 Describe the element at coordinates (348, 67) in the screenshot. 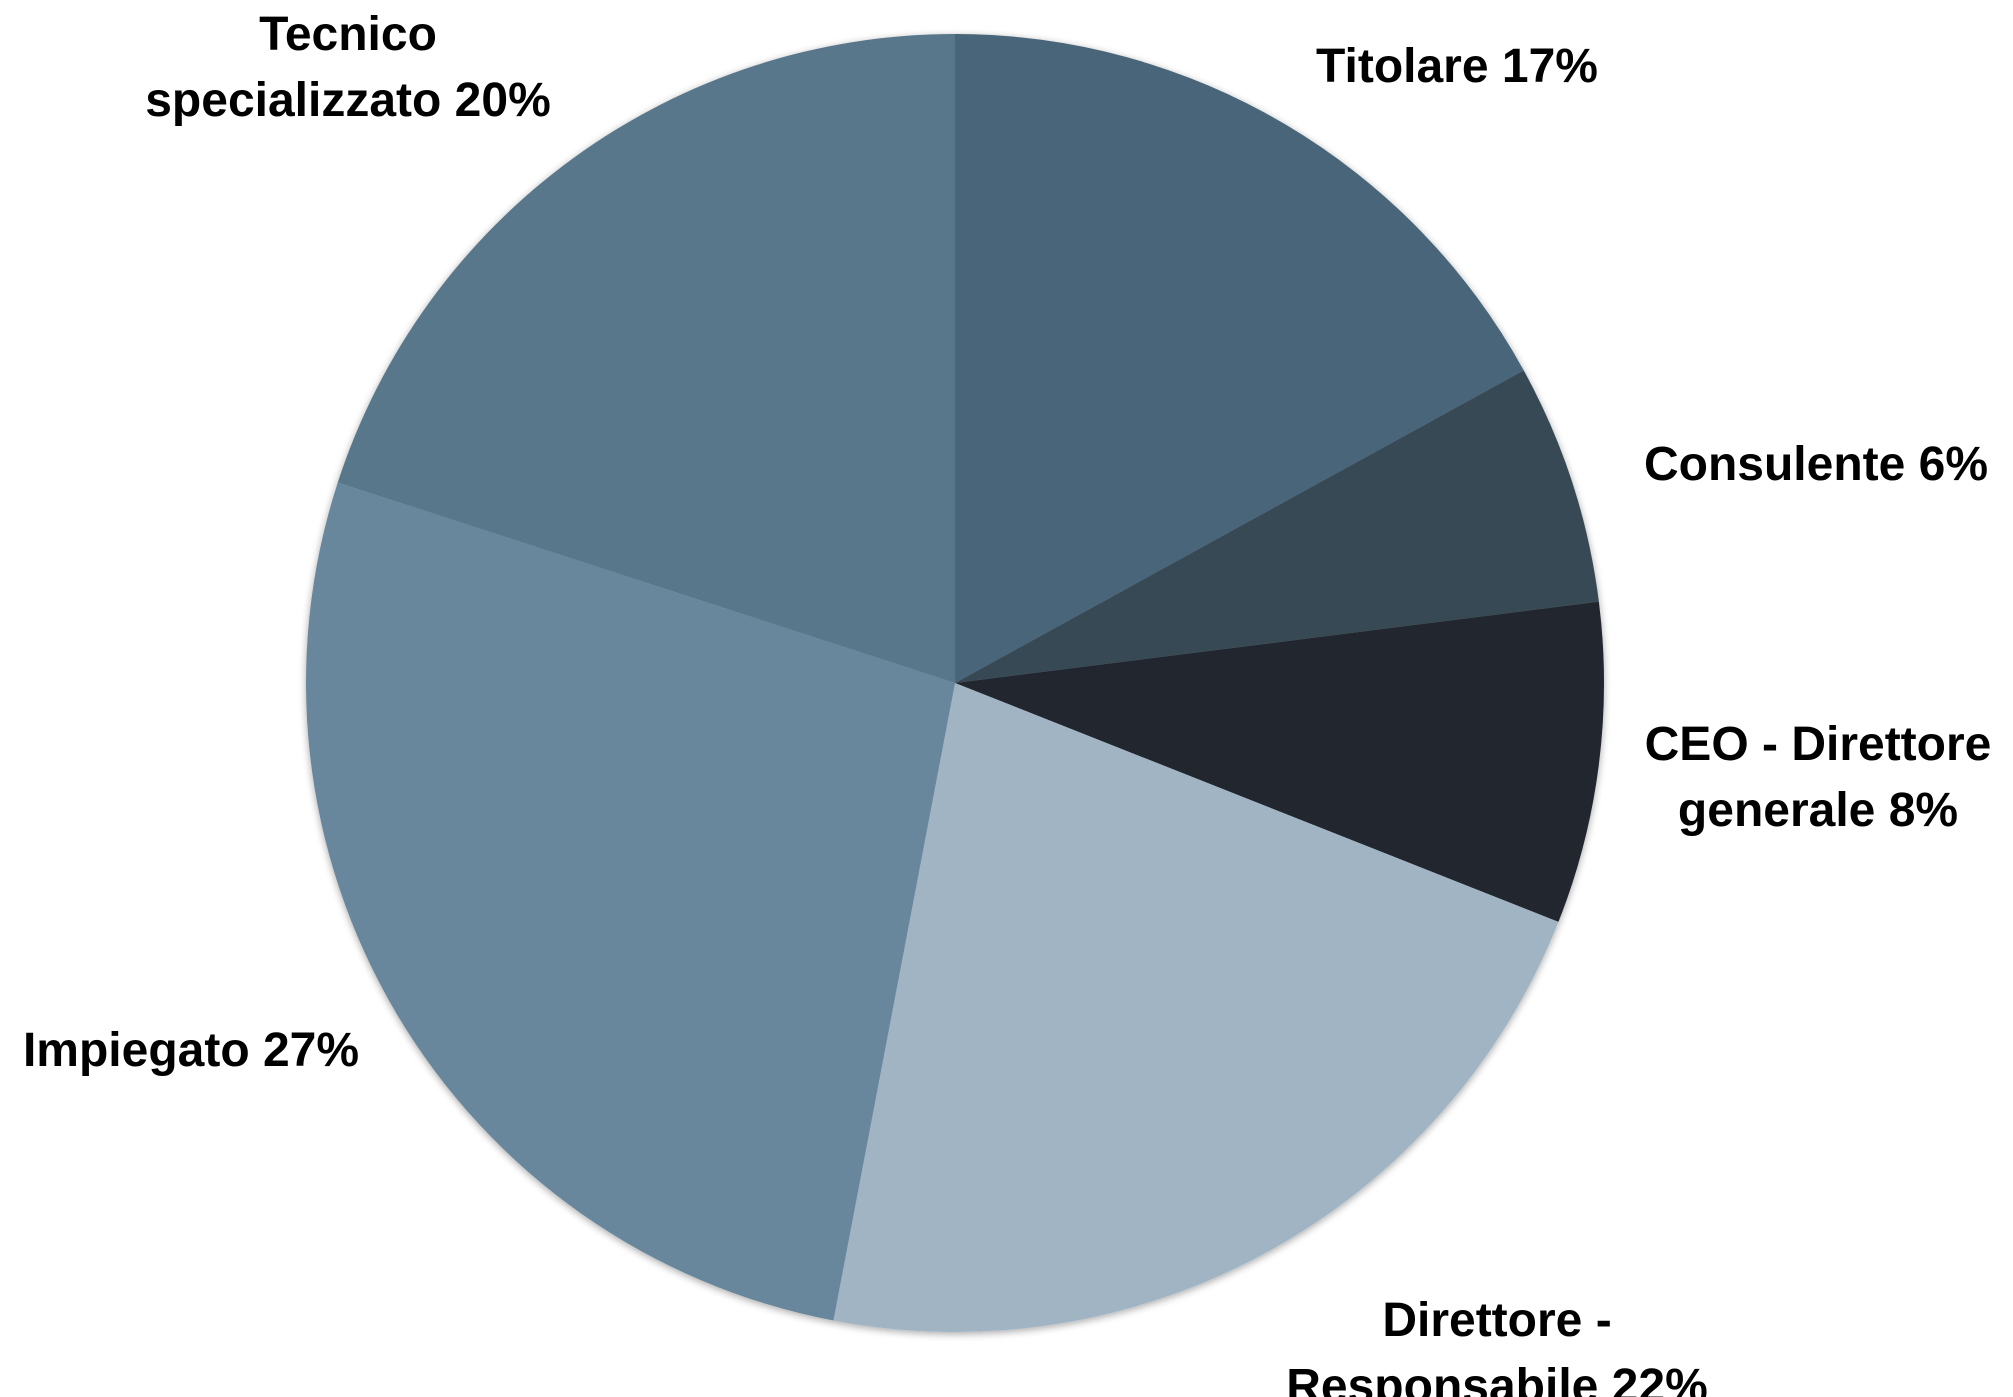

I see `slice-label-tecnico-specializzato: Tecnico specializzato 20%` at that location.